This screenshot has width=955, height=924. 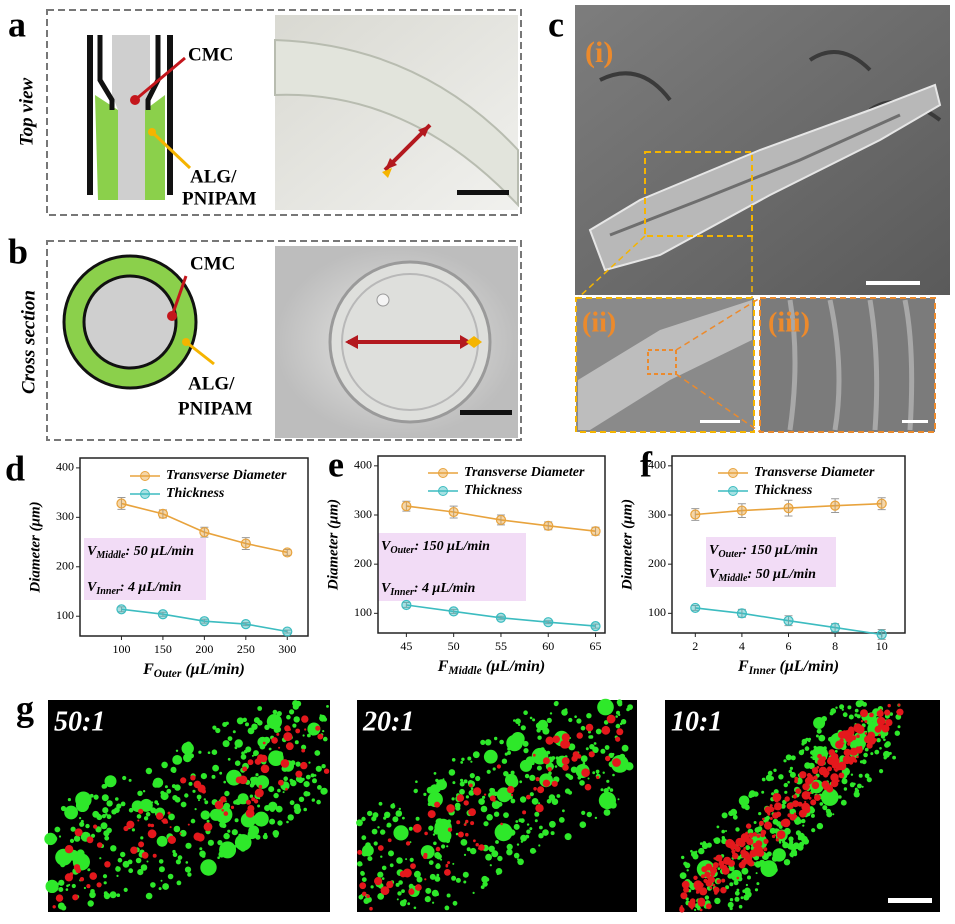 What do you see at coordinates (524, 472) in the screenshot?
I see `legend-label: Transverse Diameter` at bounding box center [524, 472].